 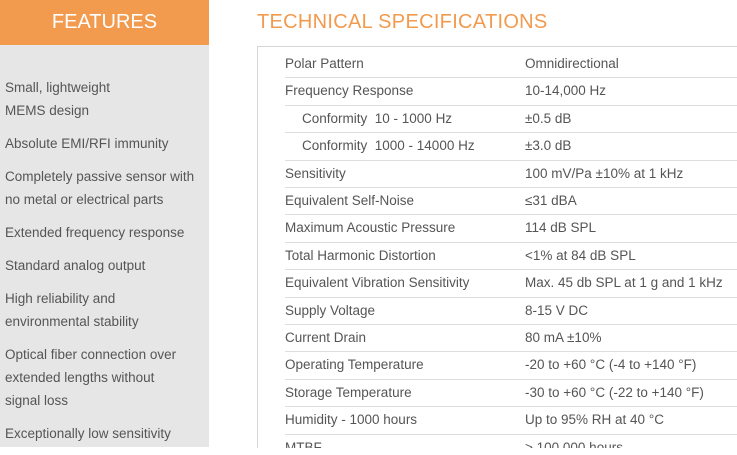 What do you see at coordinates (511, 201) in the screenshot?
I see `spec-row: Equivalent Self-Noise ≤31 dBA` at bounding box center [511, 201].